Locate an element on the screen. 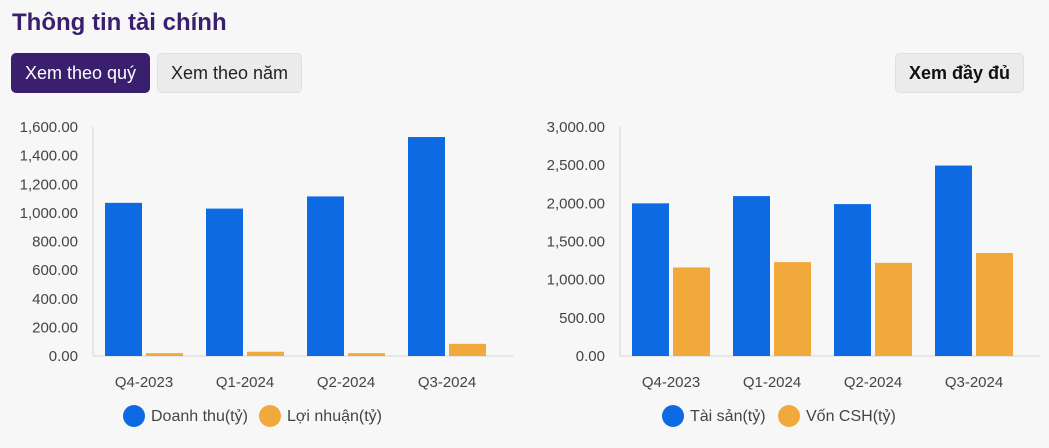 The width and height of the screenshot is (1049, 448). y-tick-label: 1,600.00 is located at coordinates (49, 127).